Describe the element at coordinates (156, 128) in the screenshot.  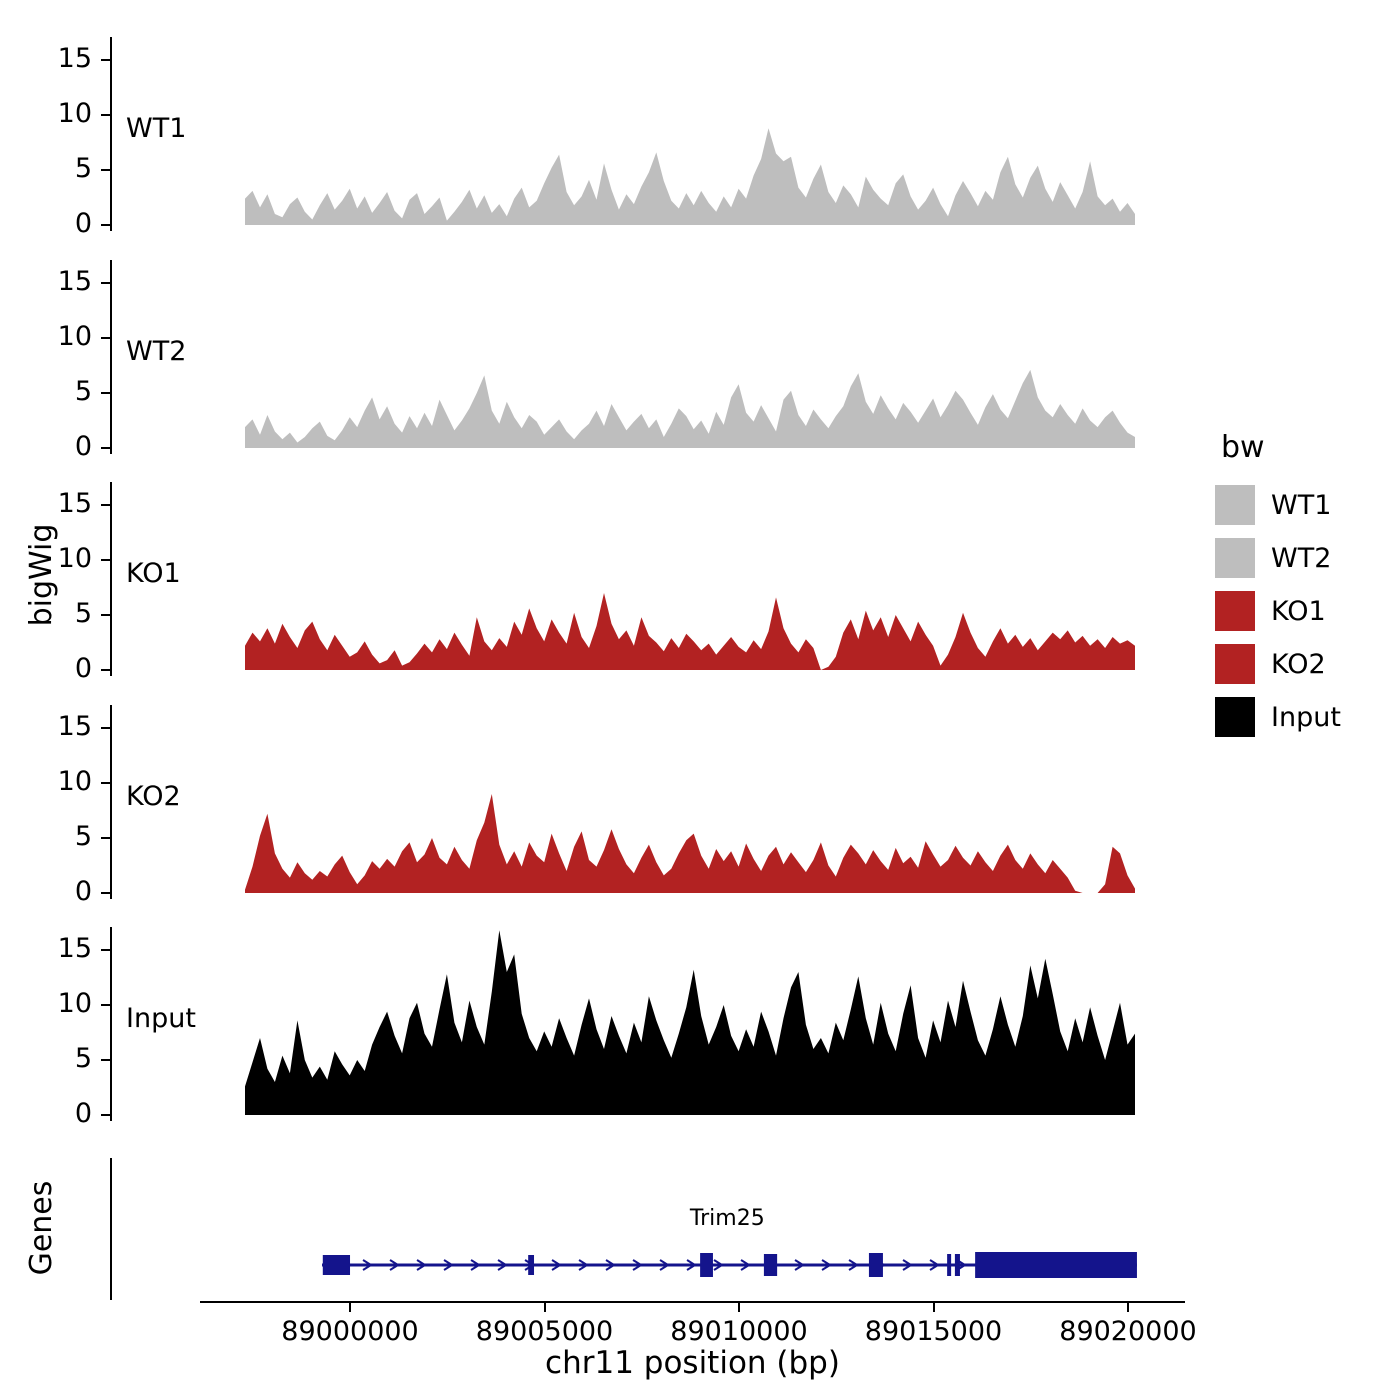
I see `track-label-WT1: WT1` at that location.